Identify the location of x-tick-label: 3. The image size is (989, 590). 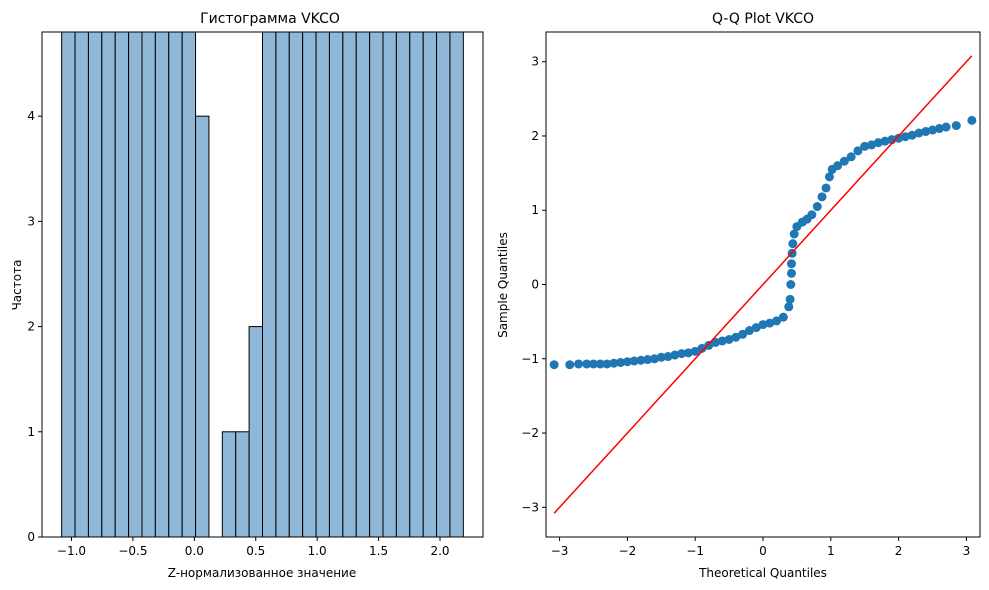
(967, 551).